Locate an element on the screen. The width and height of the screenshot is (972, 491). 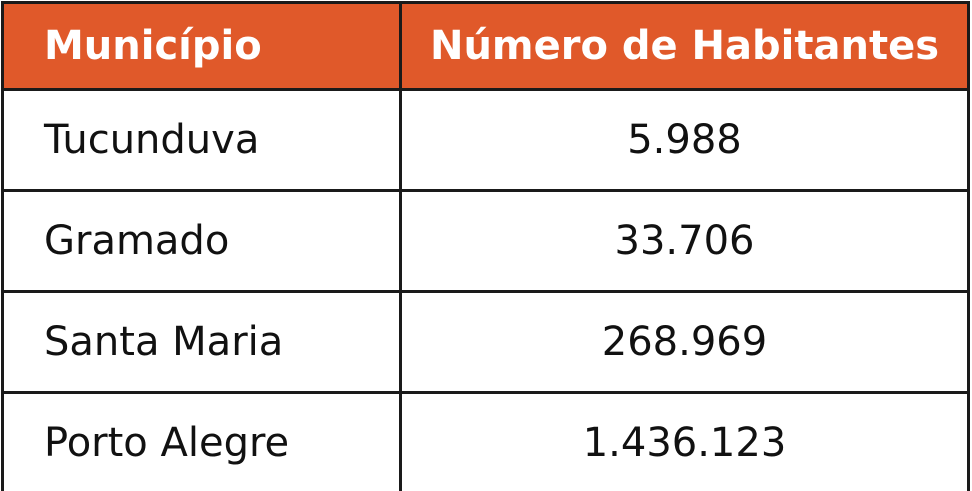
municipality-cell: Porto Alegre is located at coordinates (201, 441).